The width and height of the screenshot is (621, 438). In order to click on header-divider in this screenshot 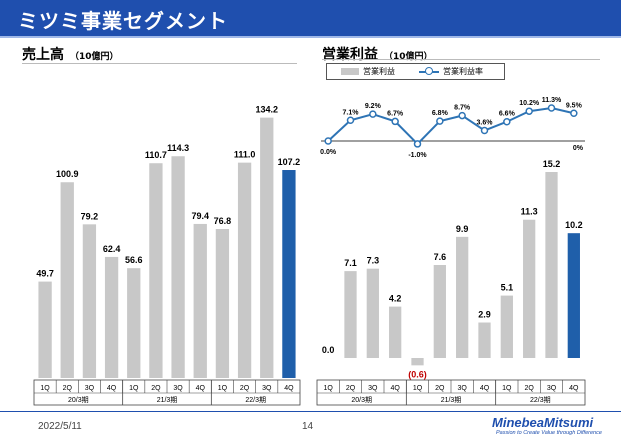, I will do `click(310, 37)`.